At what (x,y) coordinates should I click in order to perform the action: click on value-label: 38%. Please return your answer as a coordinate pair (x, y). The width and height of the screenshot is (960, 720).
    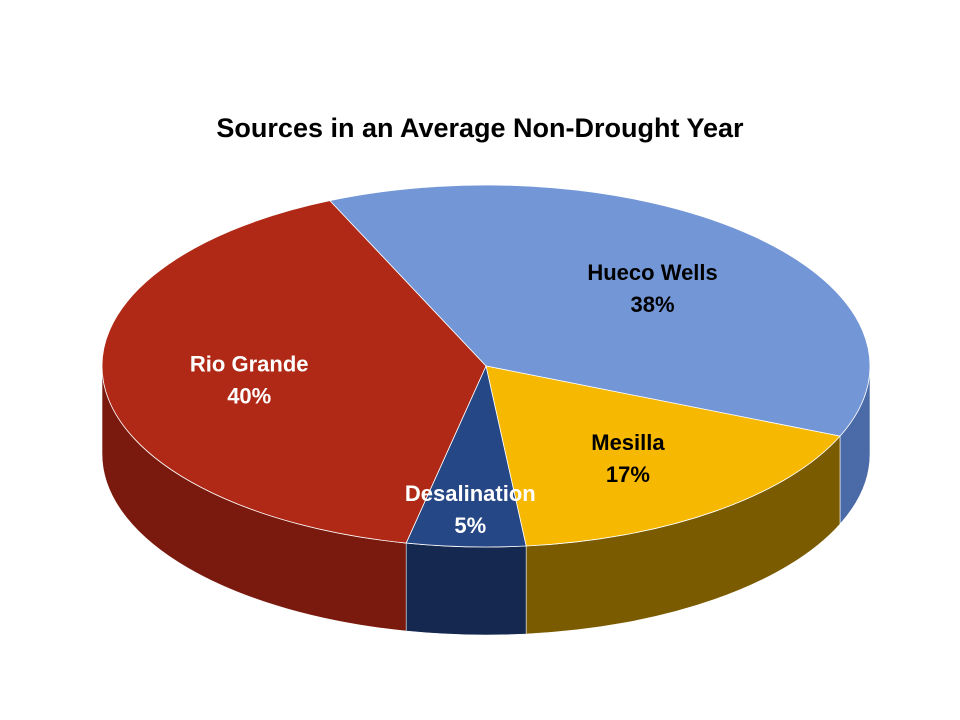
    Looking at the image, I should click on (653, 304).